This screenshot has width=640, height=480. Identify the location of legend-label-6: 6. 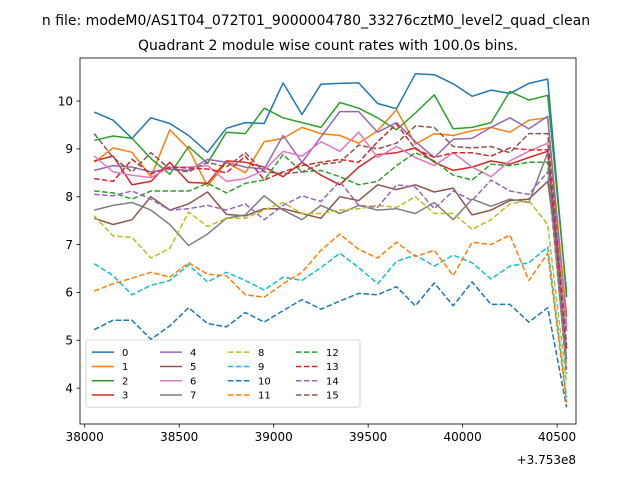
(193, 381).